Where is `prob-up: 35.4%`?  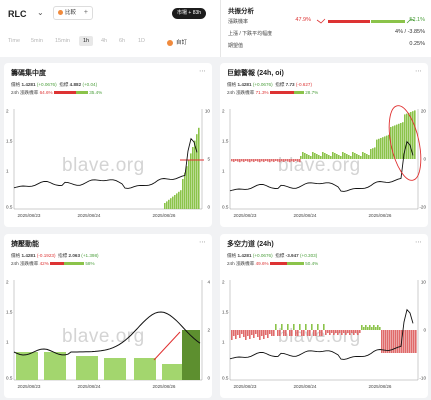
prob-up: 35.4% is located at coordinates (96, 92).